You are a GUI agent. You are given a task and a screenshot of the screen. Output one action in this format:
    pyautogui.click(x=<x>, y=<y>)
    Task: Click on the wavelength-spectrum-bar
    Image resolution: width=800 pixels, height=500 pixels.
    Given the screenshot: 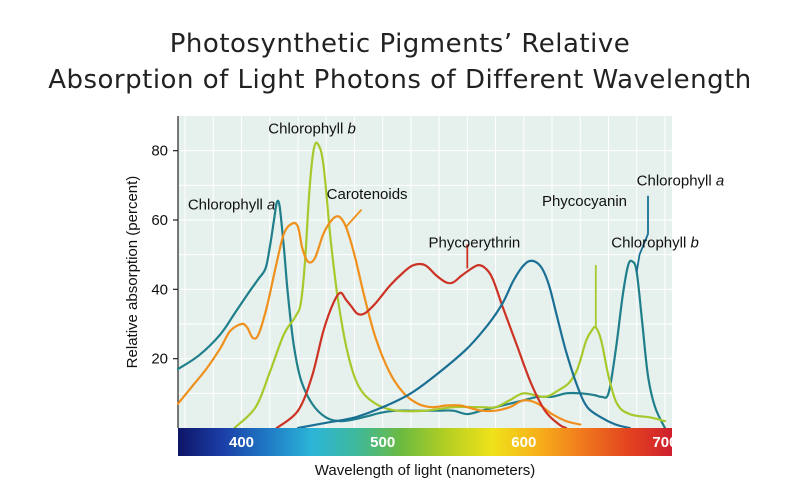 What is the action you would take?
    pyautogui.click(x=425, y=442)
    